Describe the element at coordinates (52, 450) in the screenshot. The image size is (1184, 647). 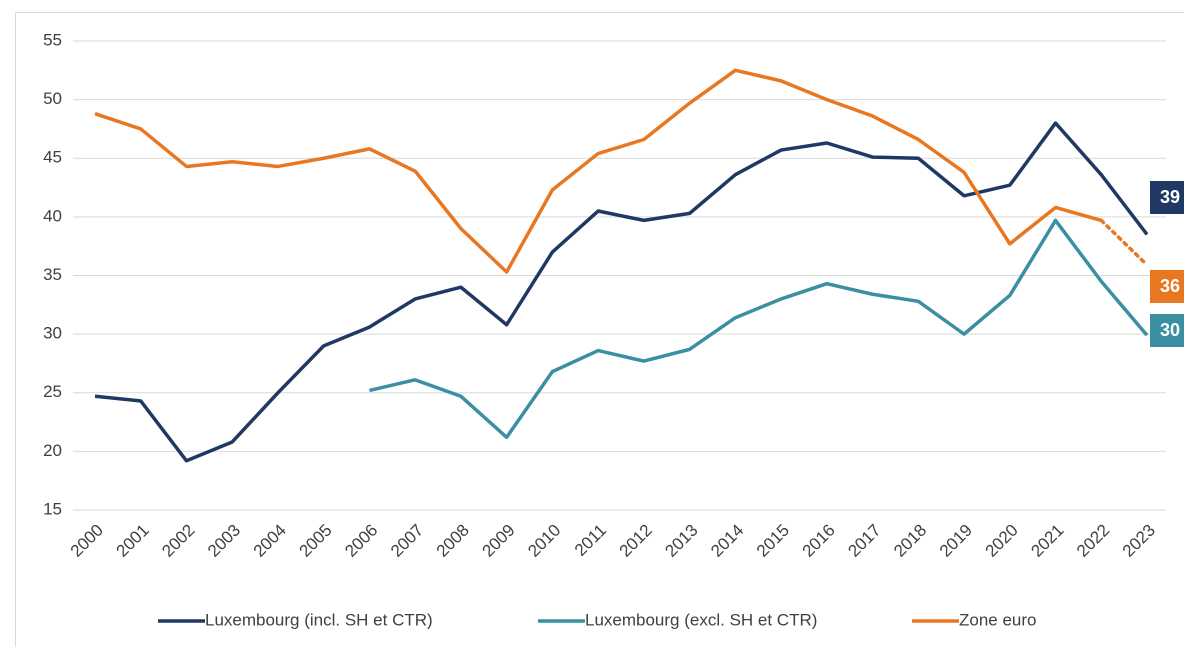
I see `y-tick-label: 20` at that location.